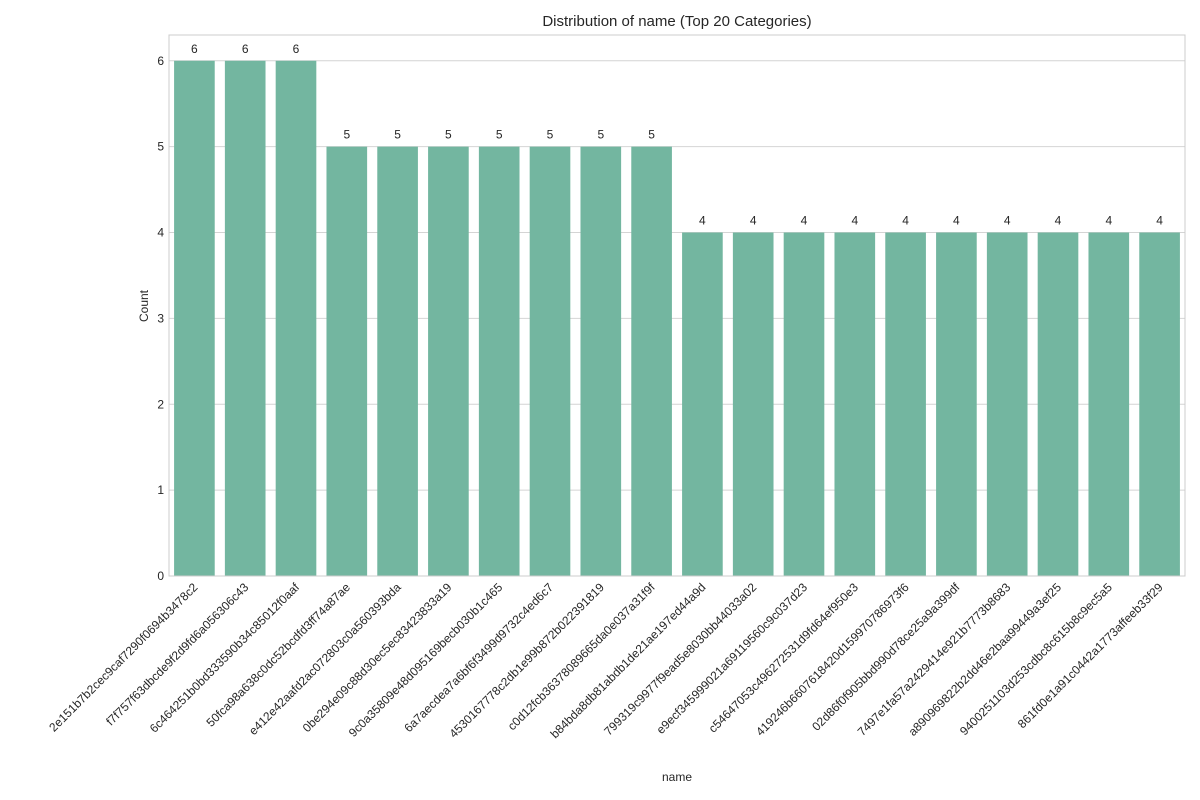  What do you see at coordinates (160, 404) in the screenshot?
I see `y-tick-label: 2` at bounding box center [160, 404].